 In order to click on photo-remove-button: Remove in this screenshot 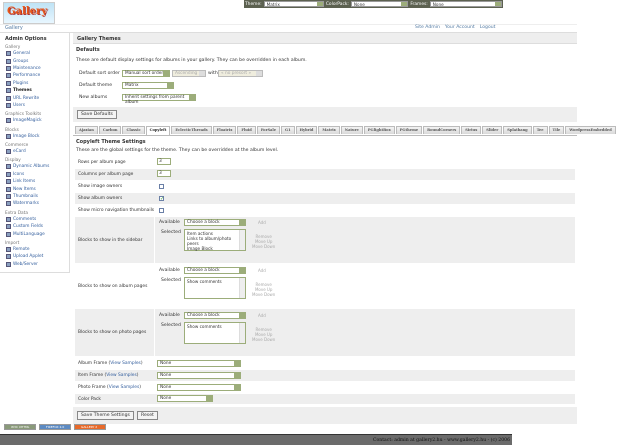, I will do `click(263, 329)`.